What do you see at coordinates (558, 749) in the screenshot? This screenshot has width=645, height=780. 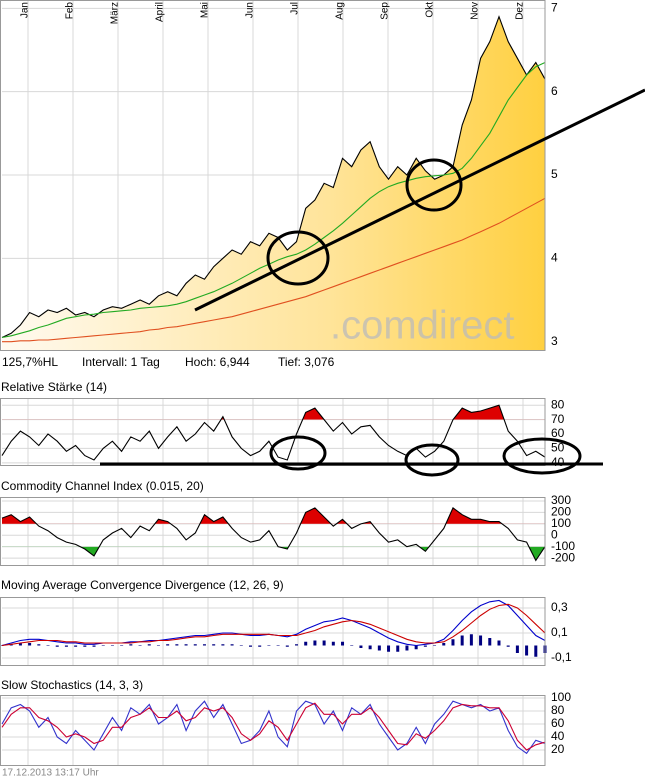 I see `y-tick-label: 20` at bounding box center [558, 749].